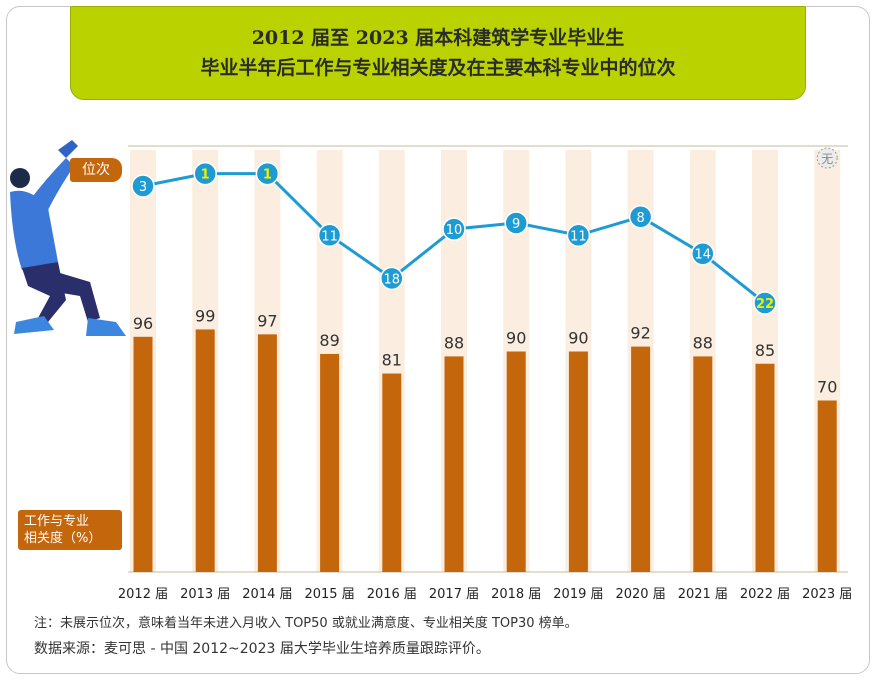 This screenshot has width=879, height=681. I want to click on bar-value-labels: 96 99 97 89 81 88 90 90 92 88 85 70, so click(485, 351).